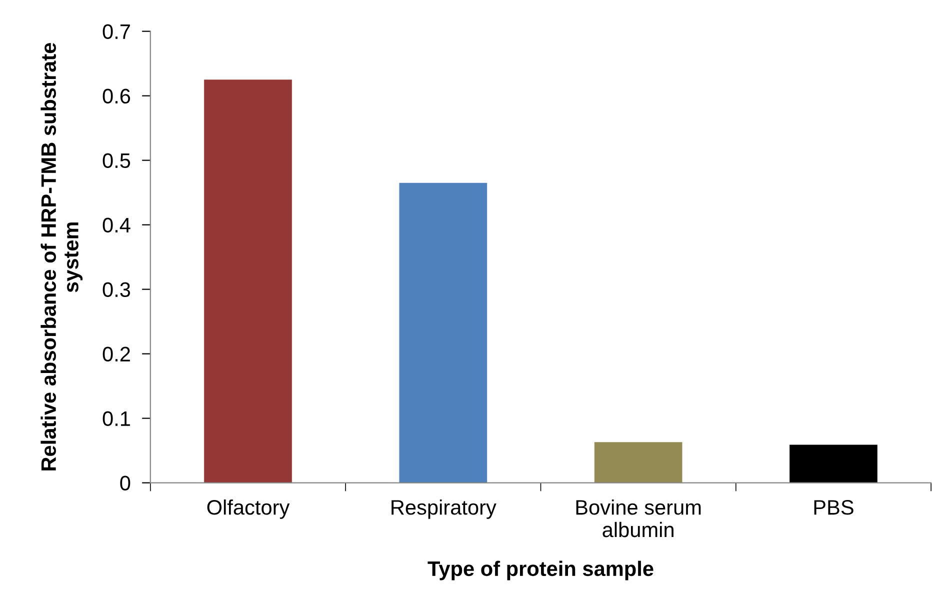  I want to click on x-tick-label: PBS, so click(834, 507).